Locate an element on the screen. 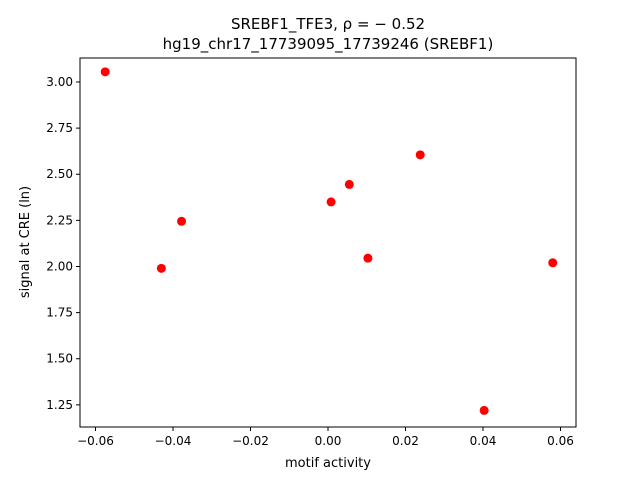 This screenshot has height=480, width=640. y-tick-label: 1.50 is located at coordinates (59, 359).